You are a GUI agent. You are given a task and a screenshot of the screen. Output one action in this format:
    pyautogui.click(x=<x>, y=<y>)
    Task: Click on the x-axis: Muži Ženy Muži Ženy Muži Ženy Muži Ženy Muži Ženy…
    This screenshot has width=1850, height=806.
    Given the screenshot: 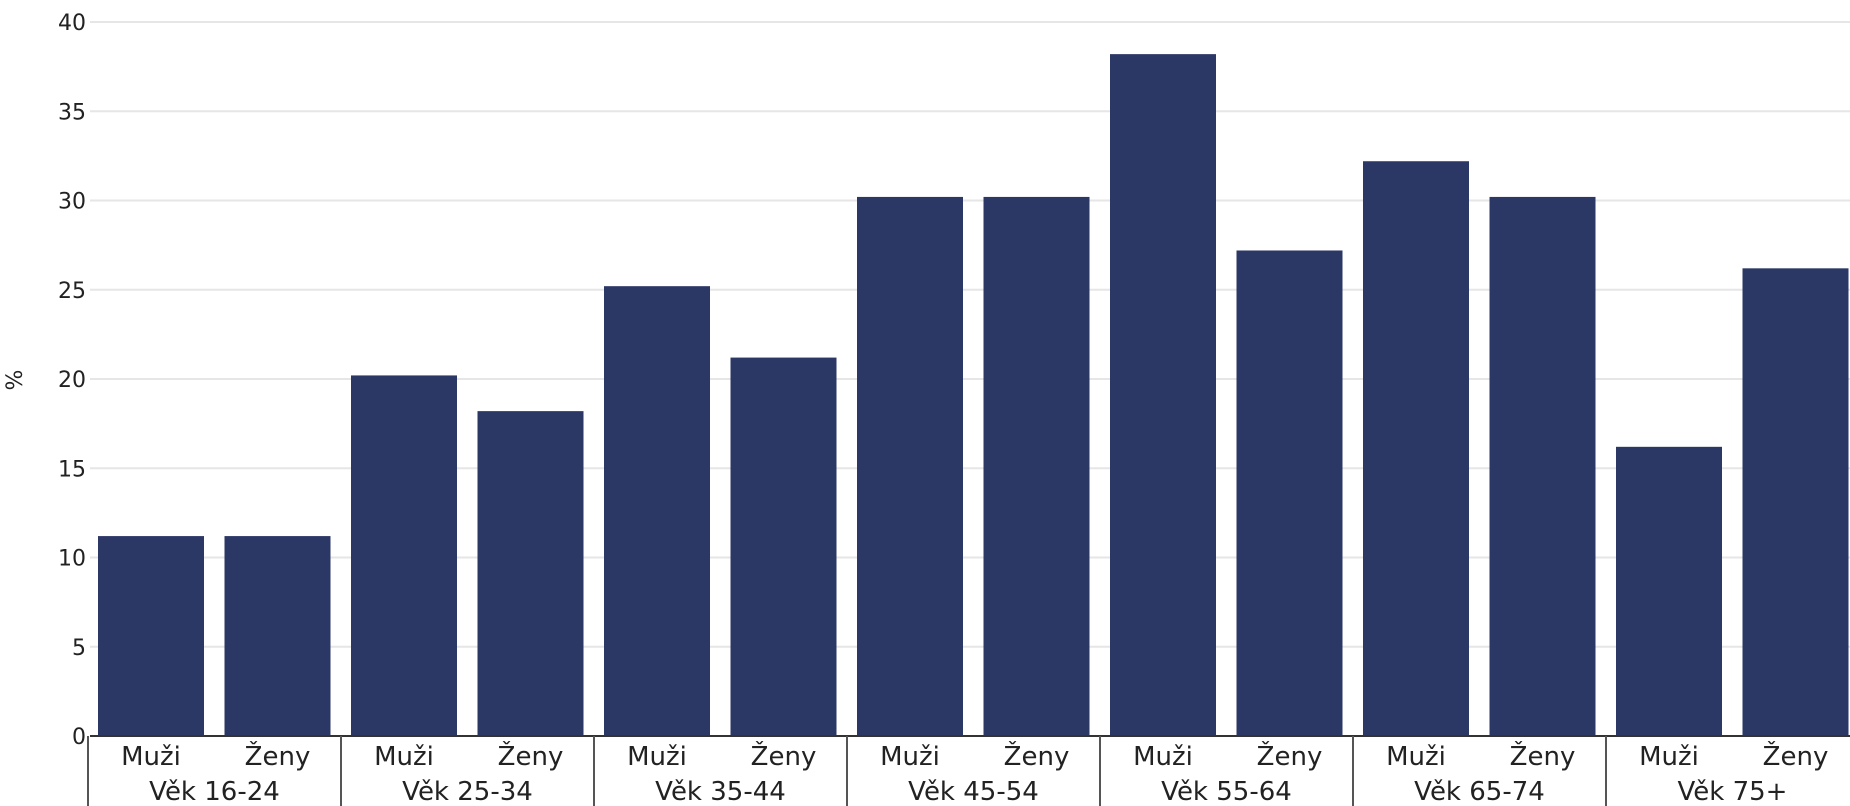 What is the action you would take?
    pyautogui.click(x=968, y=770)
    